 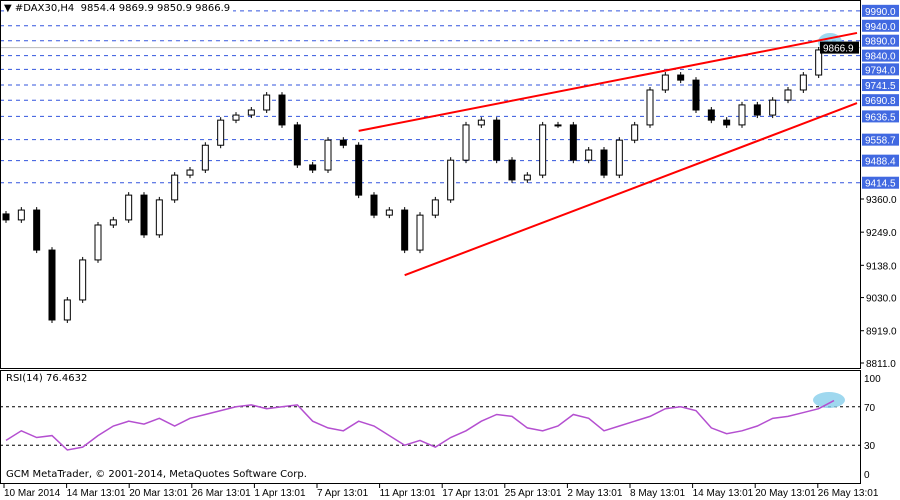 I want to click on x-tick-label: 1 Apr 13:01, so click(x=280, y=493).